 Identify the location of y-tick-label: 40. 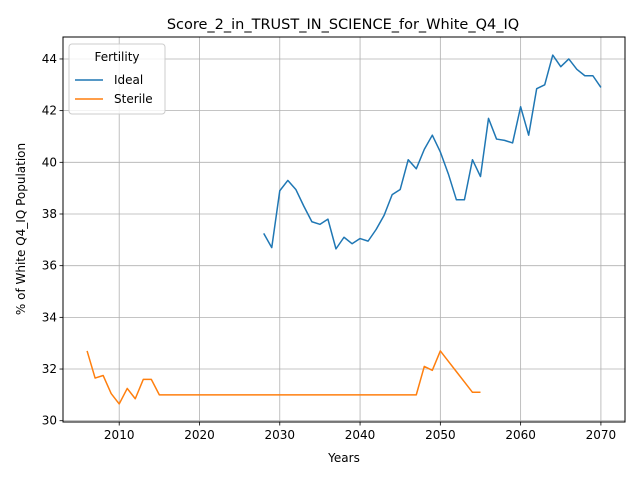
(49, 162).